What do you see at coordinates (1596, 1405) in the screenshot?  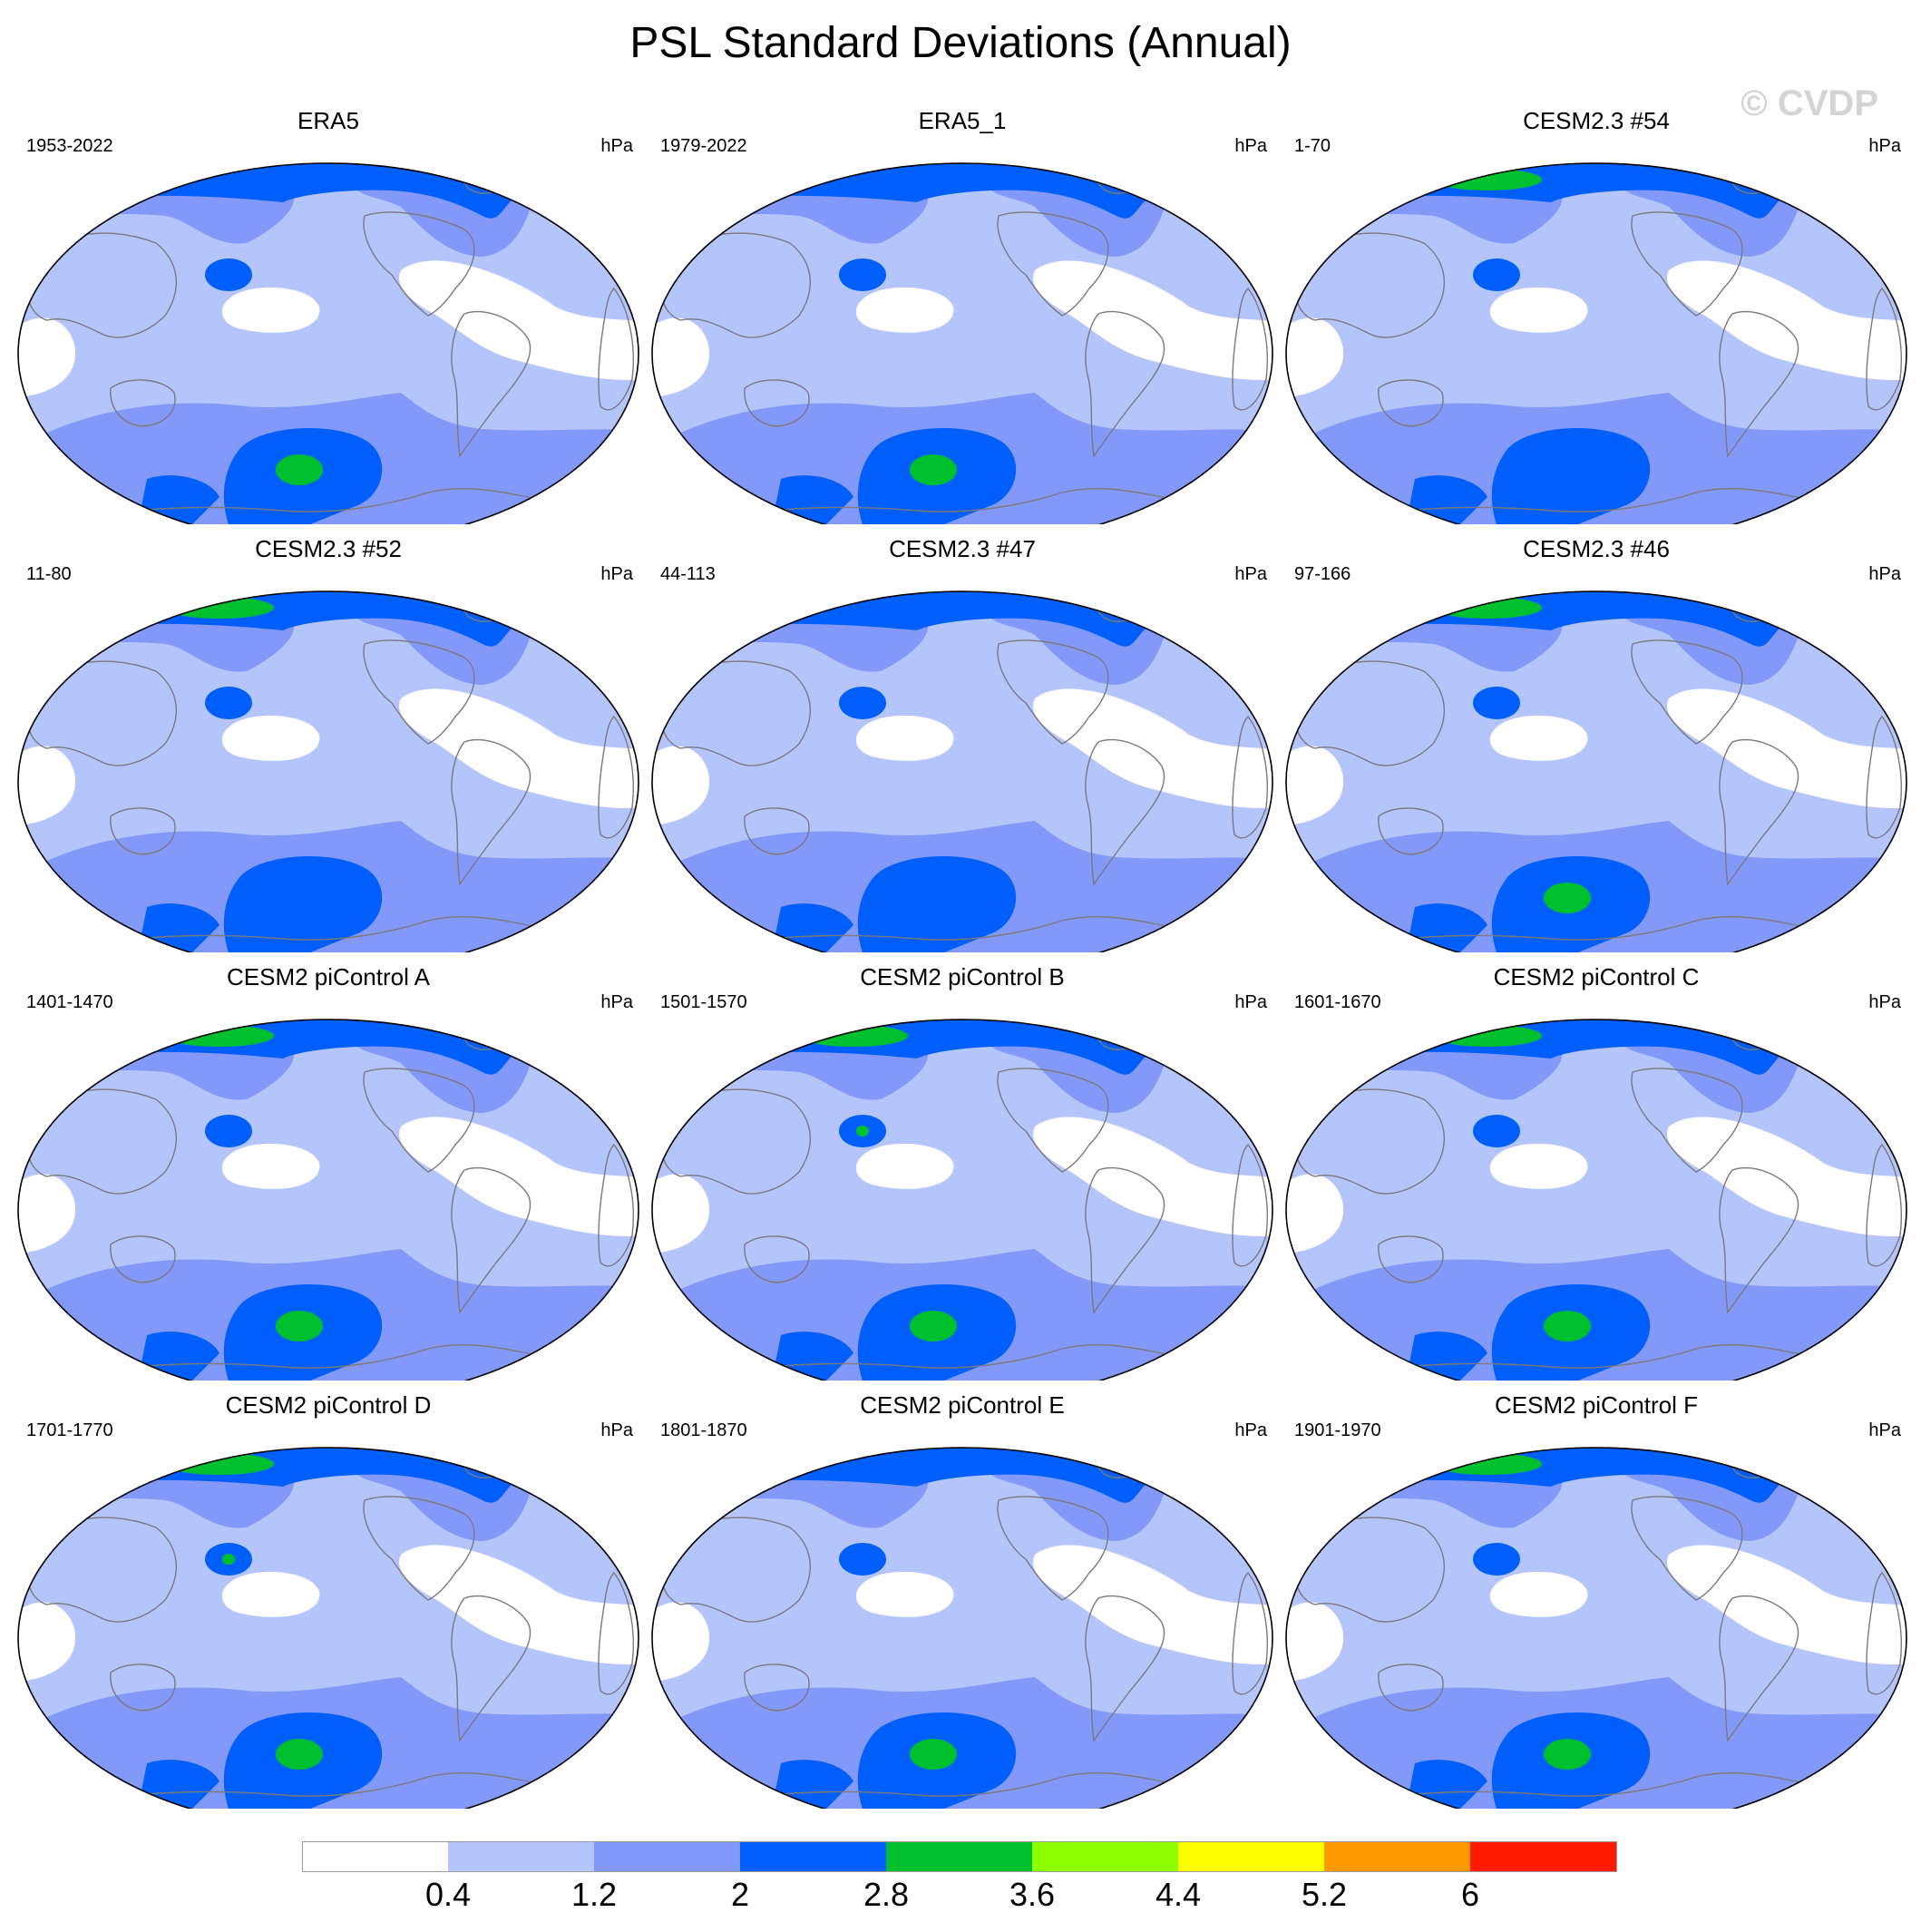 I see `panel-title: CESM2 piControl F` at bounding box center [1596, 1405].